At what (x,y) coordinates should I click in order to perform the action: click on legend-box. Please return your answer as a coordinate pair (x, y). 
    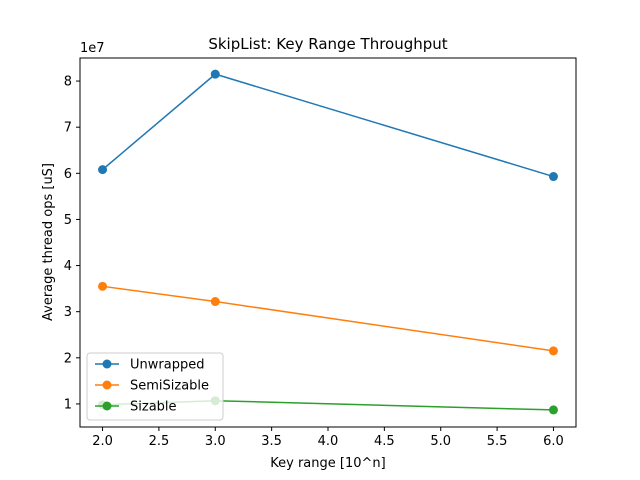
    Looking at the image, I should click on (155, 386).